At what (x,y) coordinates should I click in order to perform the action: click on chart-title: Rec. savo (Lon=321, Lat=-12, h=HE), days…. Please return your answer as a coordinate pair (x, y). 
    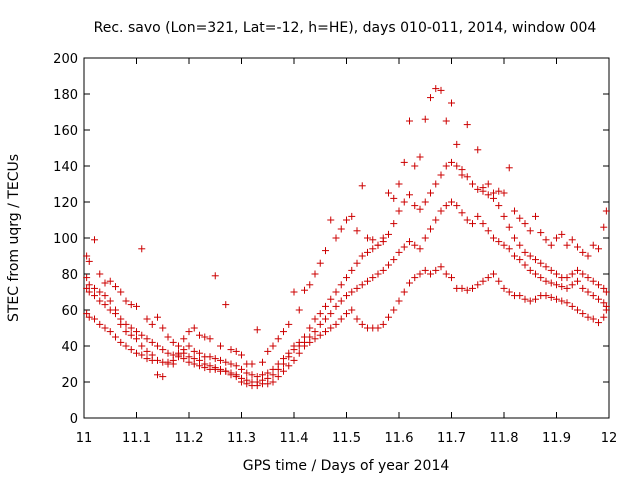
    Looking at the image, I should click on (345, 28).